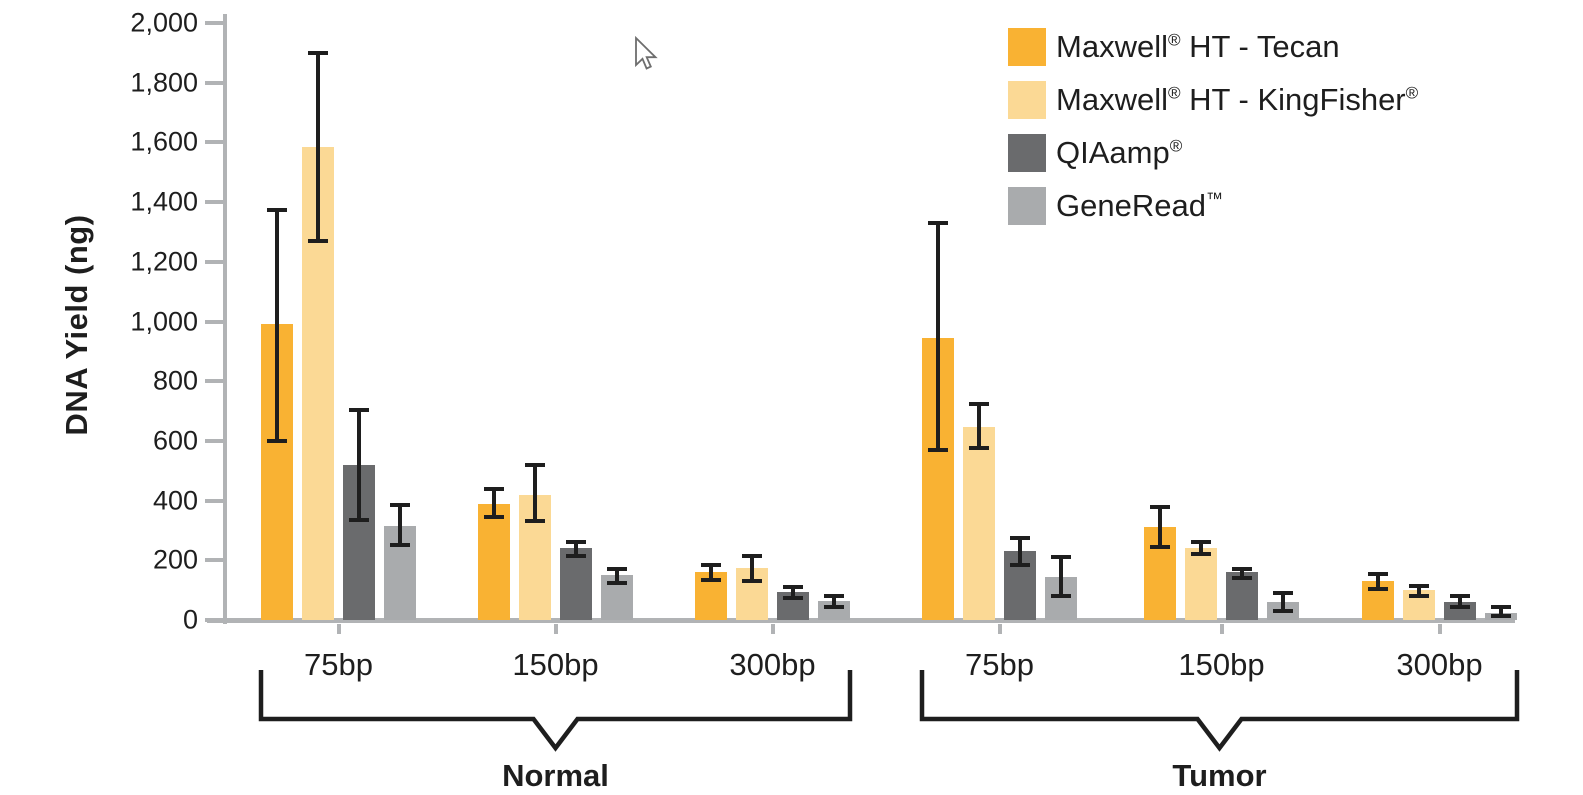  I want to click on y-tick-label: 2,000, so click(164, 22).